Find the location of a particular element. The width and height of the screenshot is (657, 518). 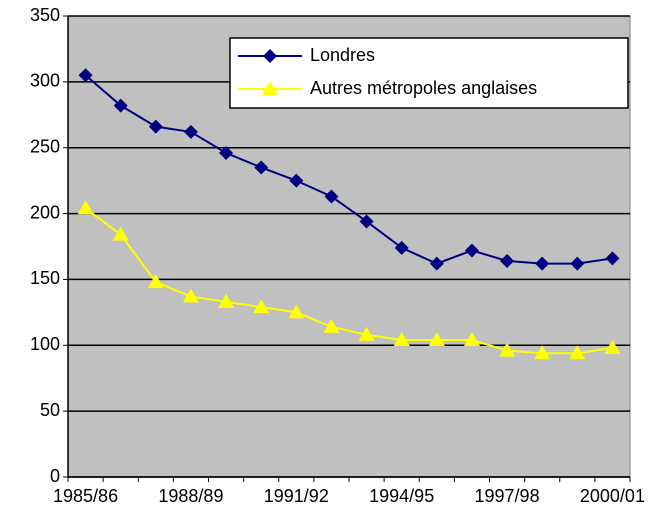

x-tick-label: 1991/92 is located at coordinates (296, 496).